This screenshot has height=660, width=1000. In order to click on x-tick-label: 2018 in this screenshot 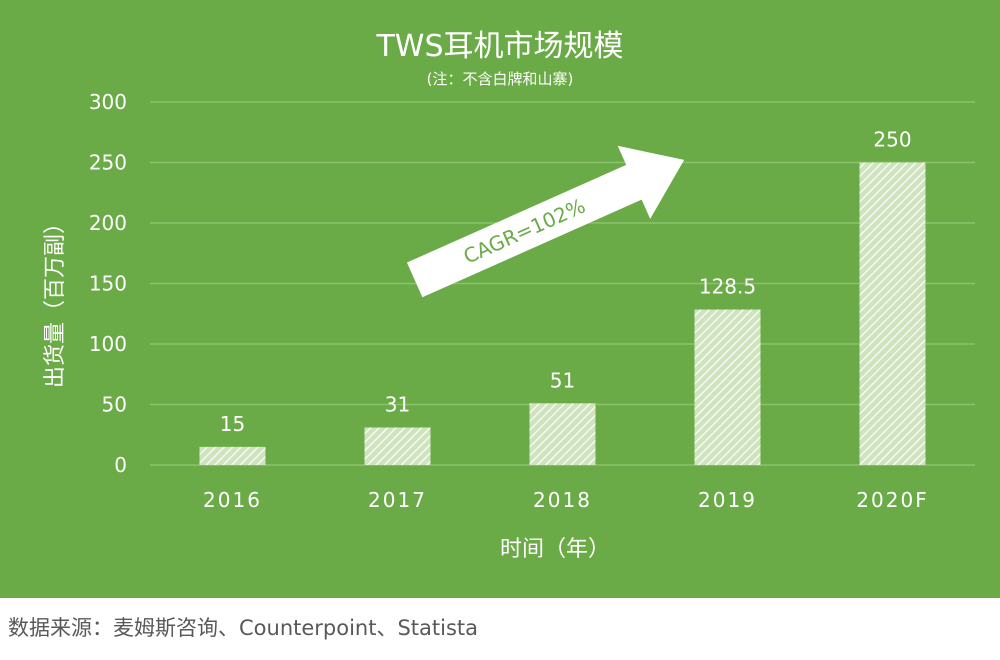, I will do `click(562, 500)`.